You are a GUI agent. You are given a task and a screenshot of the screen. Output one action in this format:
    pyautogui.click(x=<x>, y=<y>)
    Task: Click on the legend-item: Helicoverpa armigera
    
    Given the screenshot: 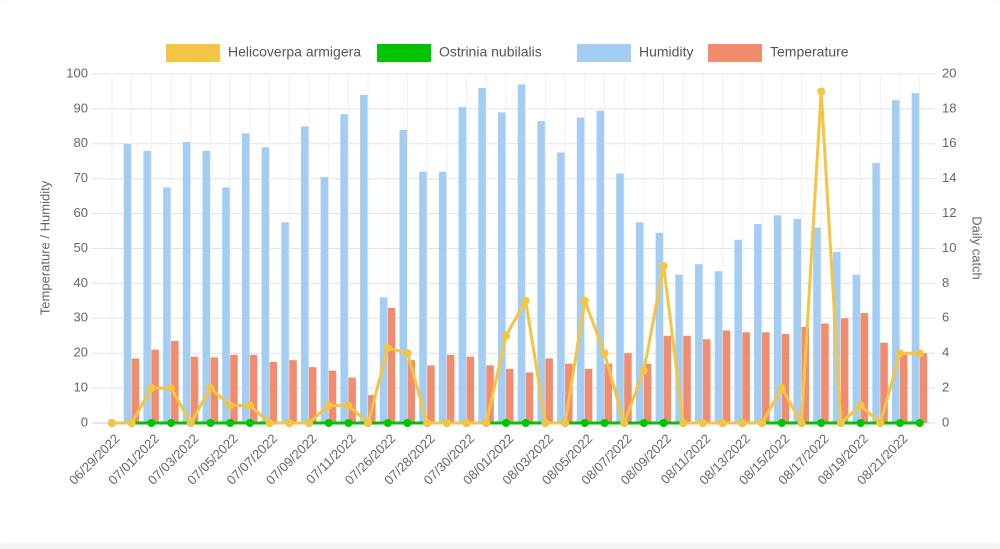 What is the action you would take?
    pyautogui.click(x=263, y=53)
    